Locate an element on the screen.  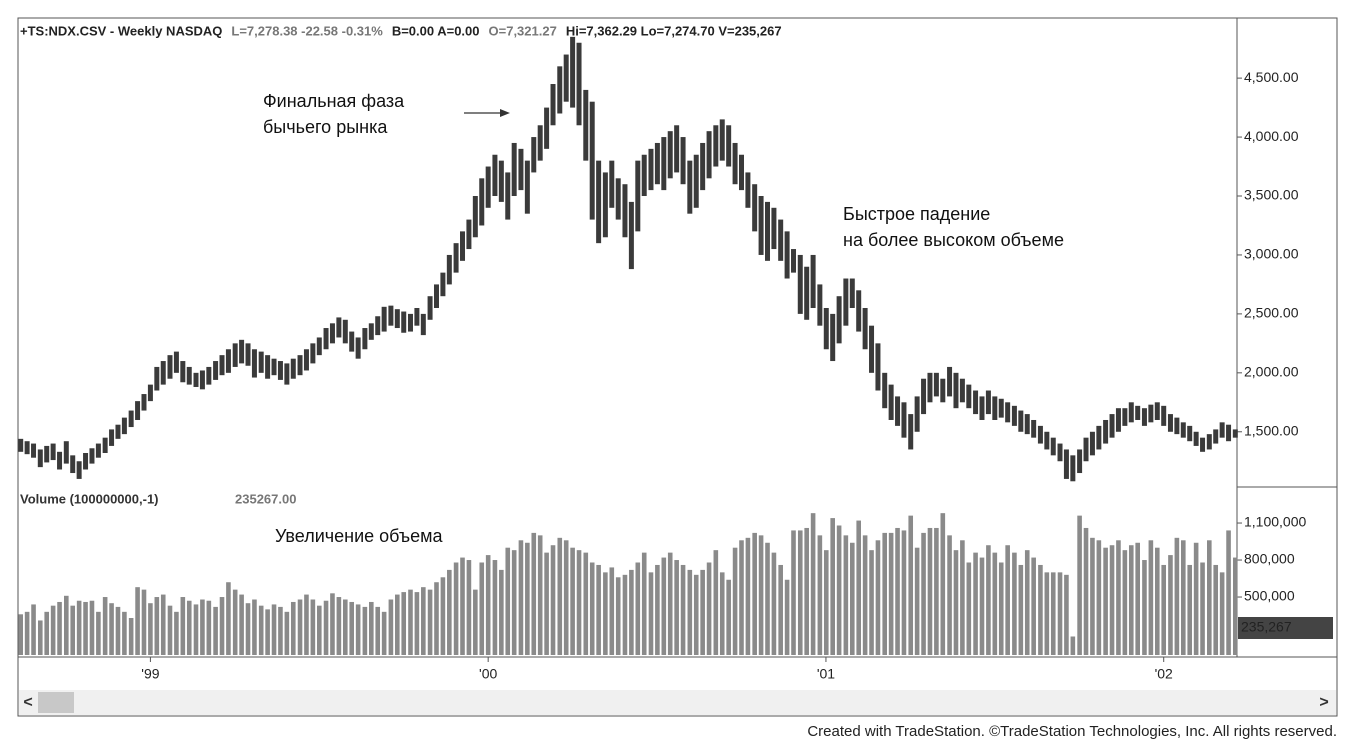
scroll-thumb is located at coordinates (56, 702).